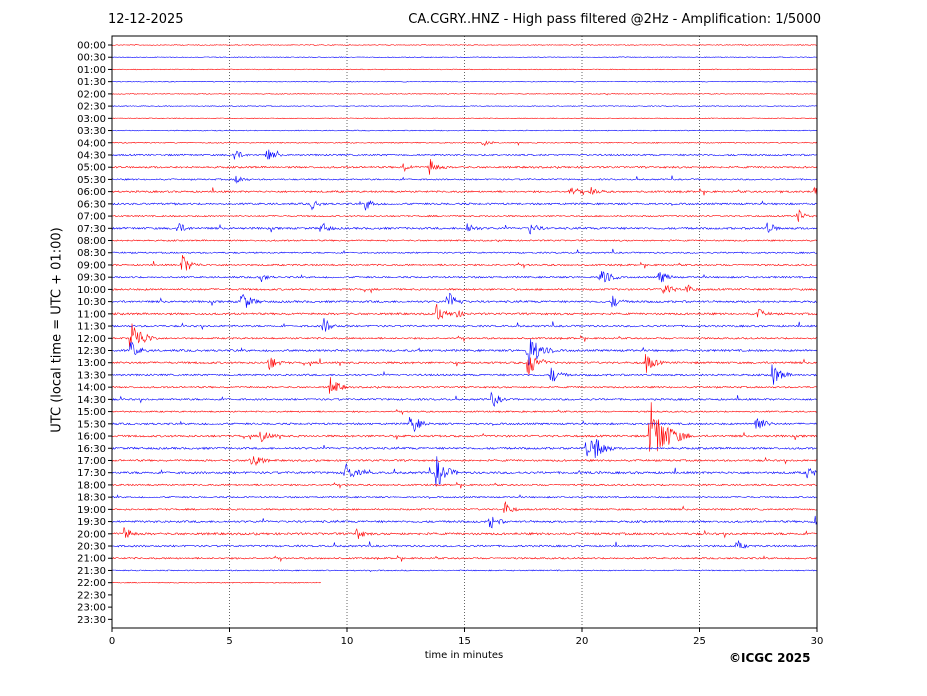 The image size is (927, 696). What do you see at coordinates (347, 641) in the screenshot?
I see `x-tick-label: 10` at bounding box center [347, 641].